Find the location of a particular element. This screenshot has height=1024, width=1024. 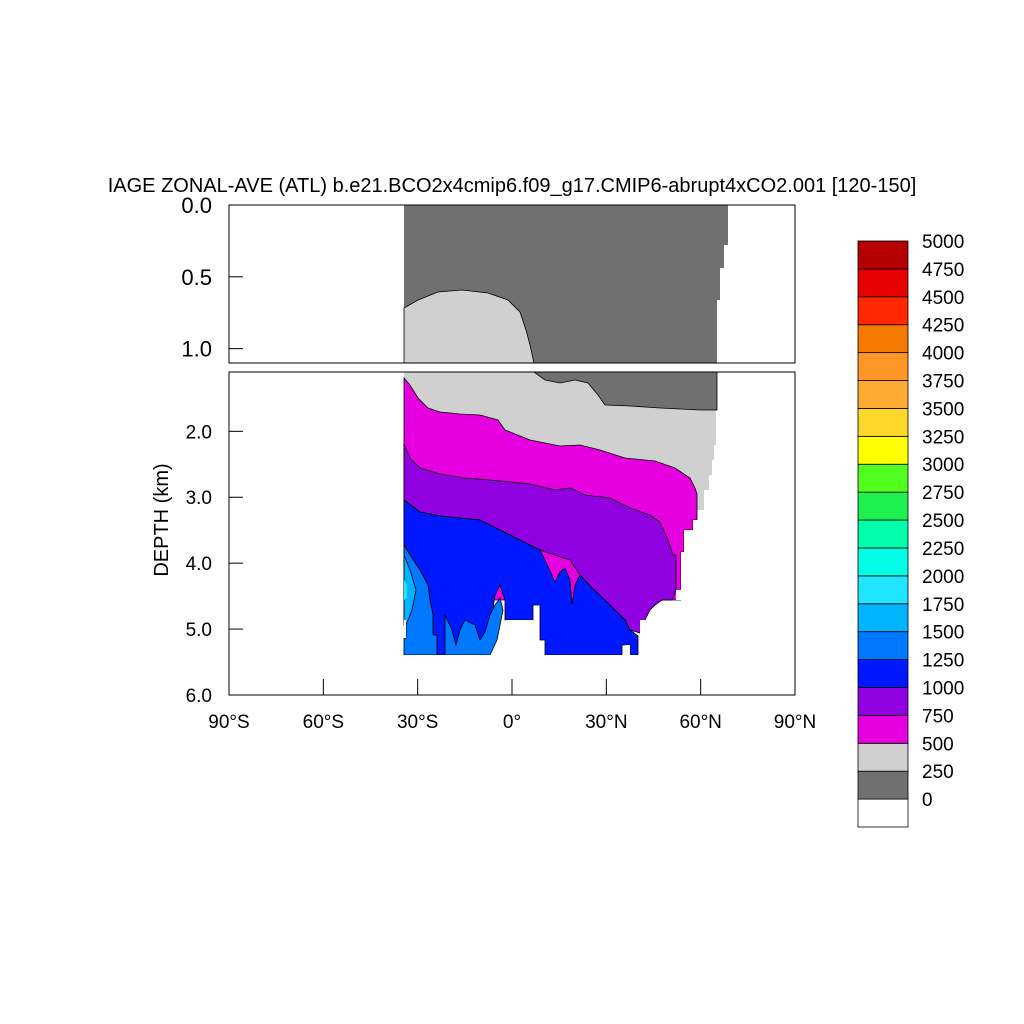

colorbar-label: 500 is located at coordinates (938, 744).